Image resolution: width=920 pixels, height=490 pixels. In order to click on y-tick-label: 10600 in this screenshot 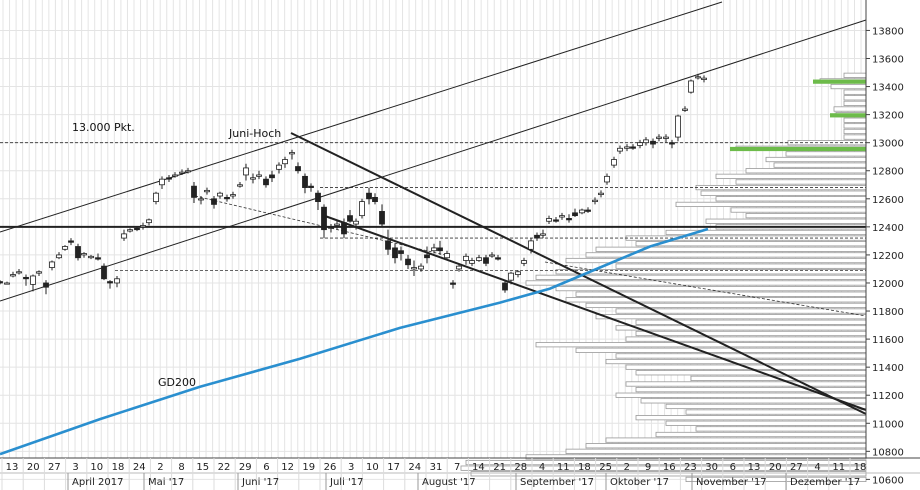, I will do `click(888, 480)`.